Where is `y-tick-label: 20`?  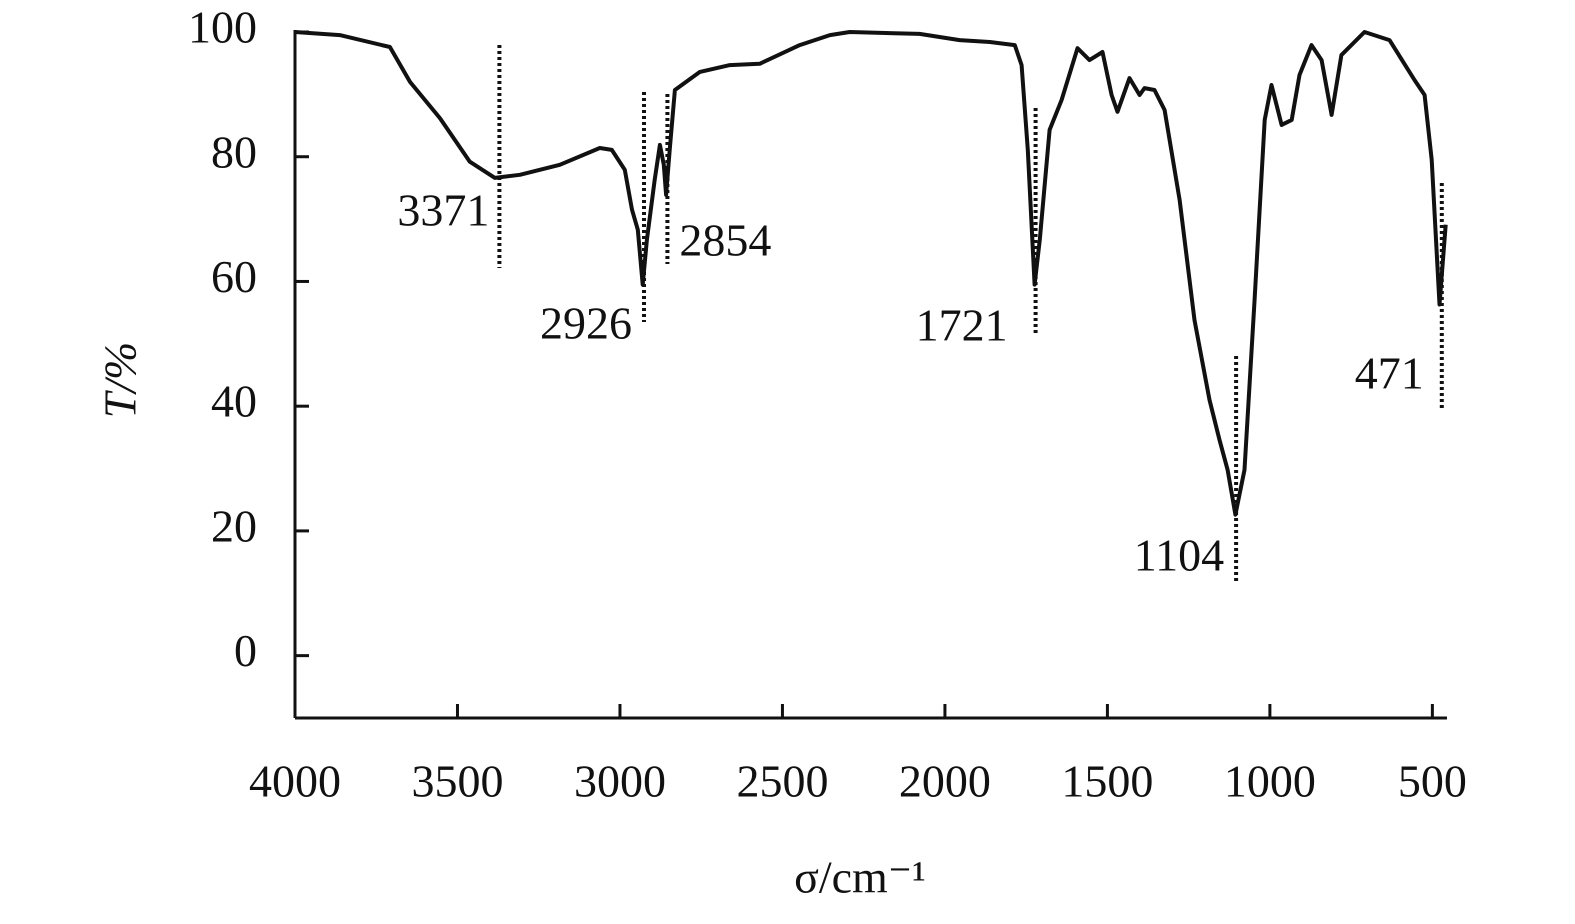
y-tick-label: 20 is located at coordinates (234, 525).